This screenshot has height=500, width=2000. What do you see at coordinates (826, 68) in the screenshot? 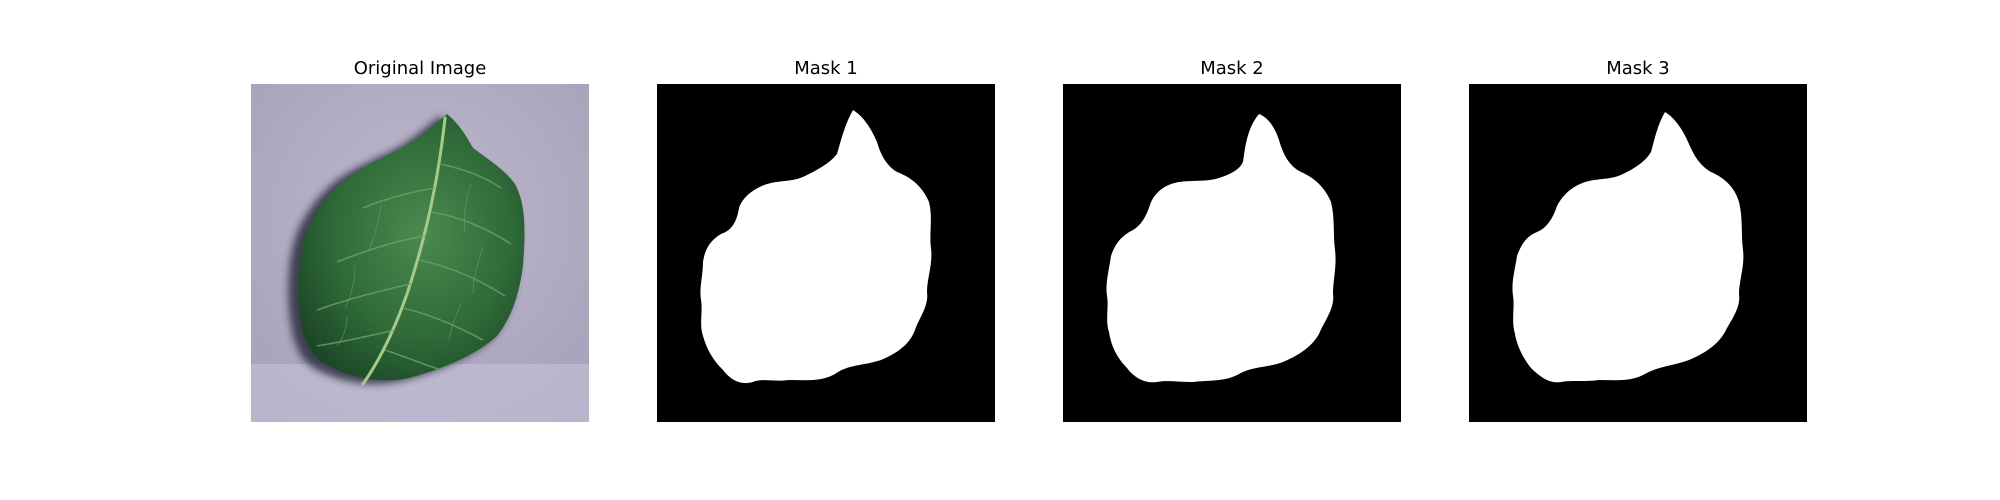
I see `mask-1-title: Mask 1` at bounding box center [826, 68].